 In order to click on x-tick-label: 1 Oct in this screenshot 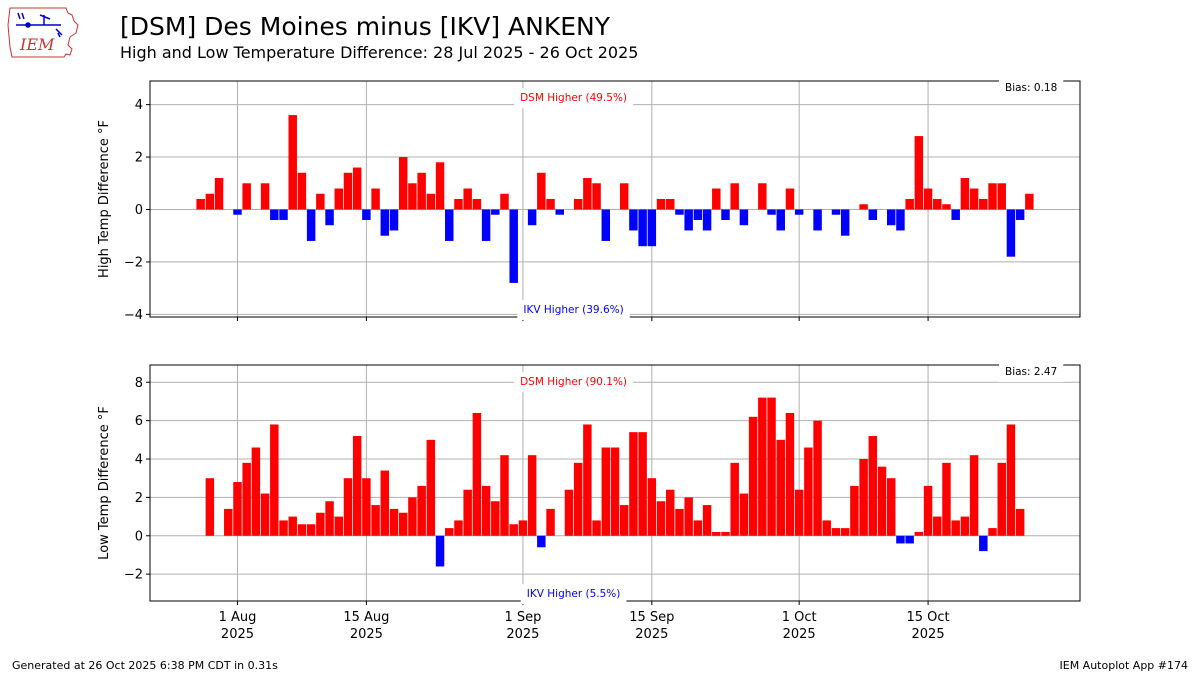, I will do `click(799, 617)`.